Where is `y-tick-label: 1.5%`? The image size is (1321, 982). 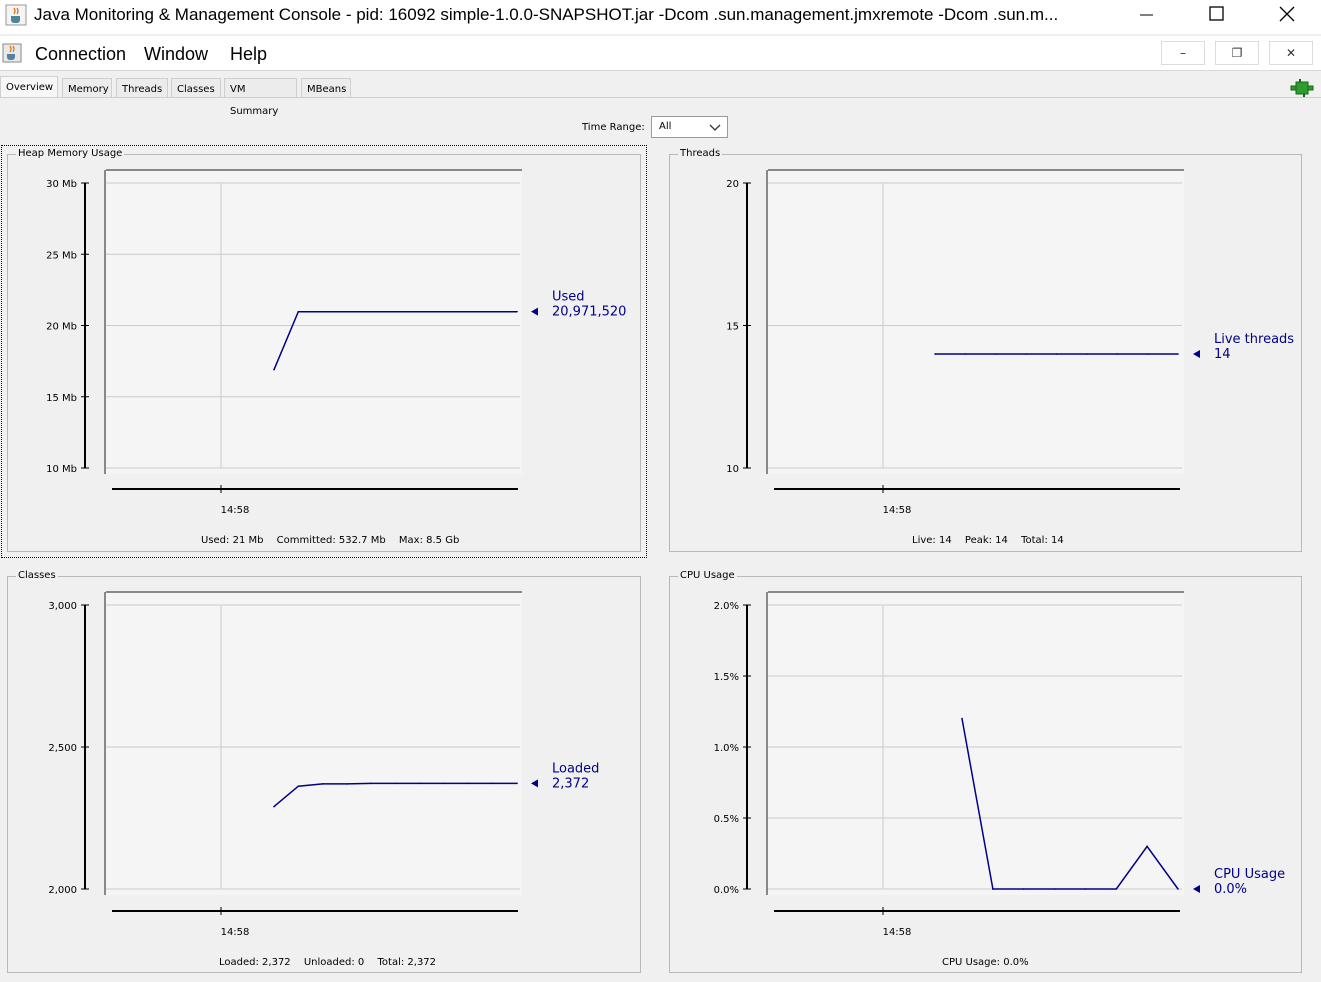
y-tick-label: 1.5% is located at coordinates (726, 677).